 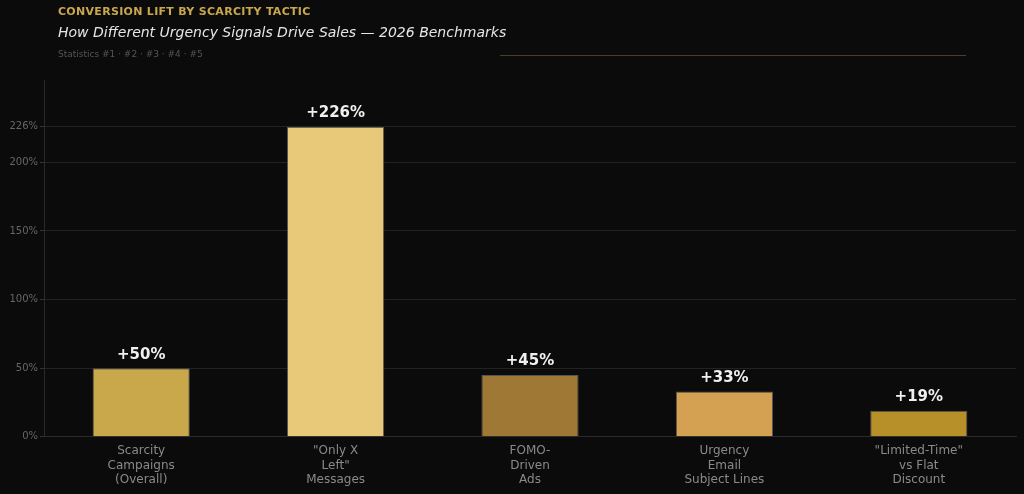 What do you see at coordinates (141, 464) in the screenshot?
I see `x-tick-label: Scarcity Campaigns (Overall)` at bounding box center [141, 464].